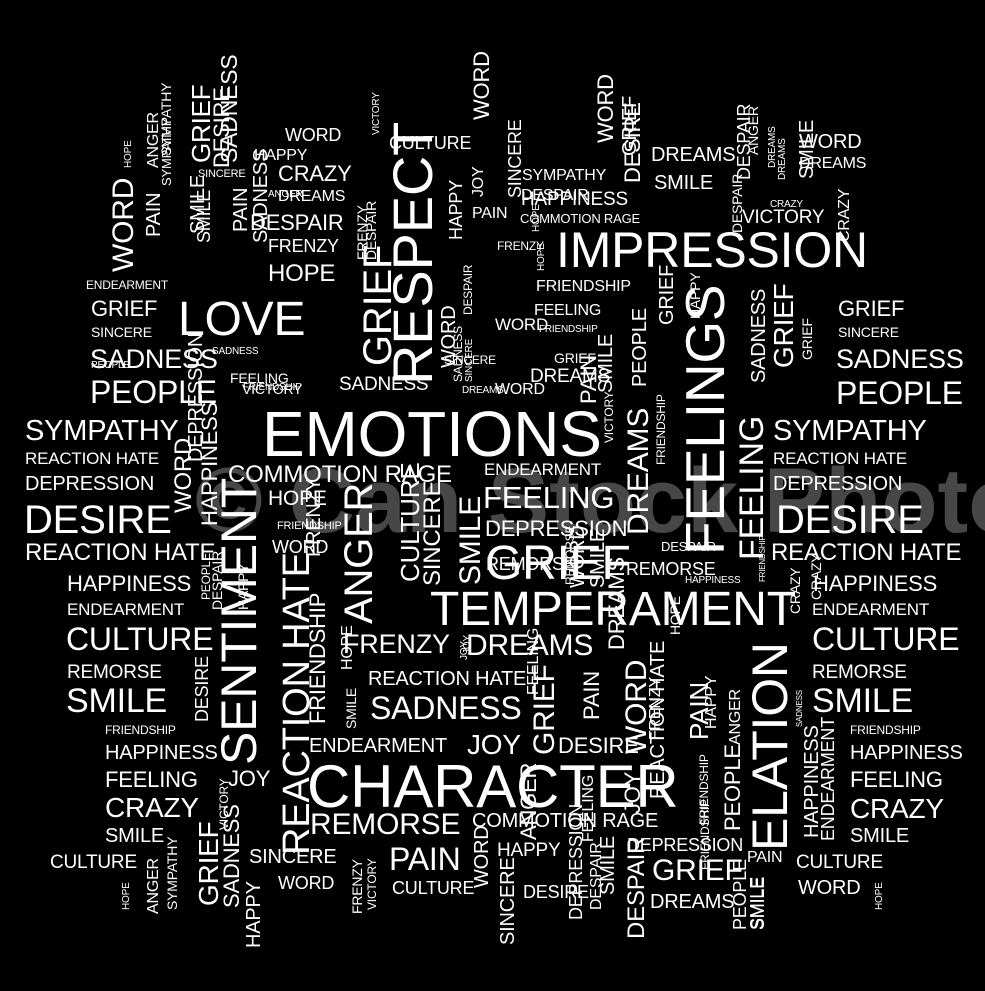 The width and height of the screenshot is (985, 991). Describe the element at coordinates (528, 801) in the screenshot. I see `word-w221: ANGER` at that location.